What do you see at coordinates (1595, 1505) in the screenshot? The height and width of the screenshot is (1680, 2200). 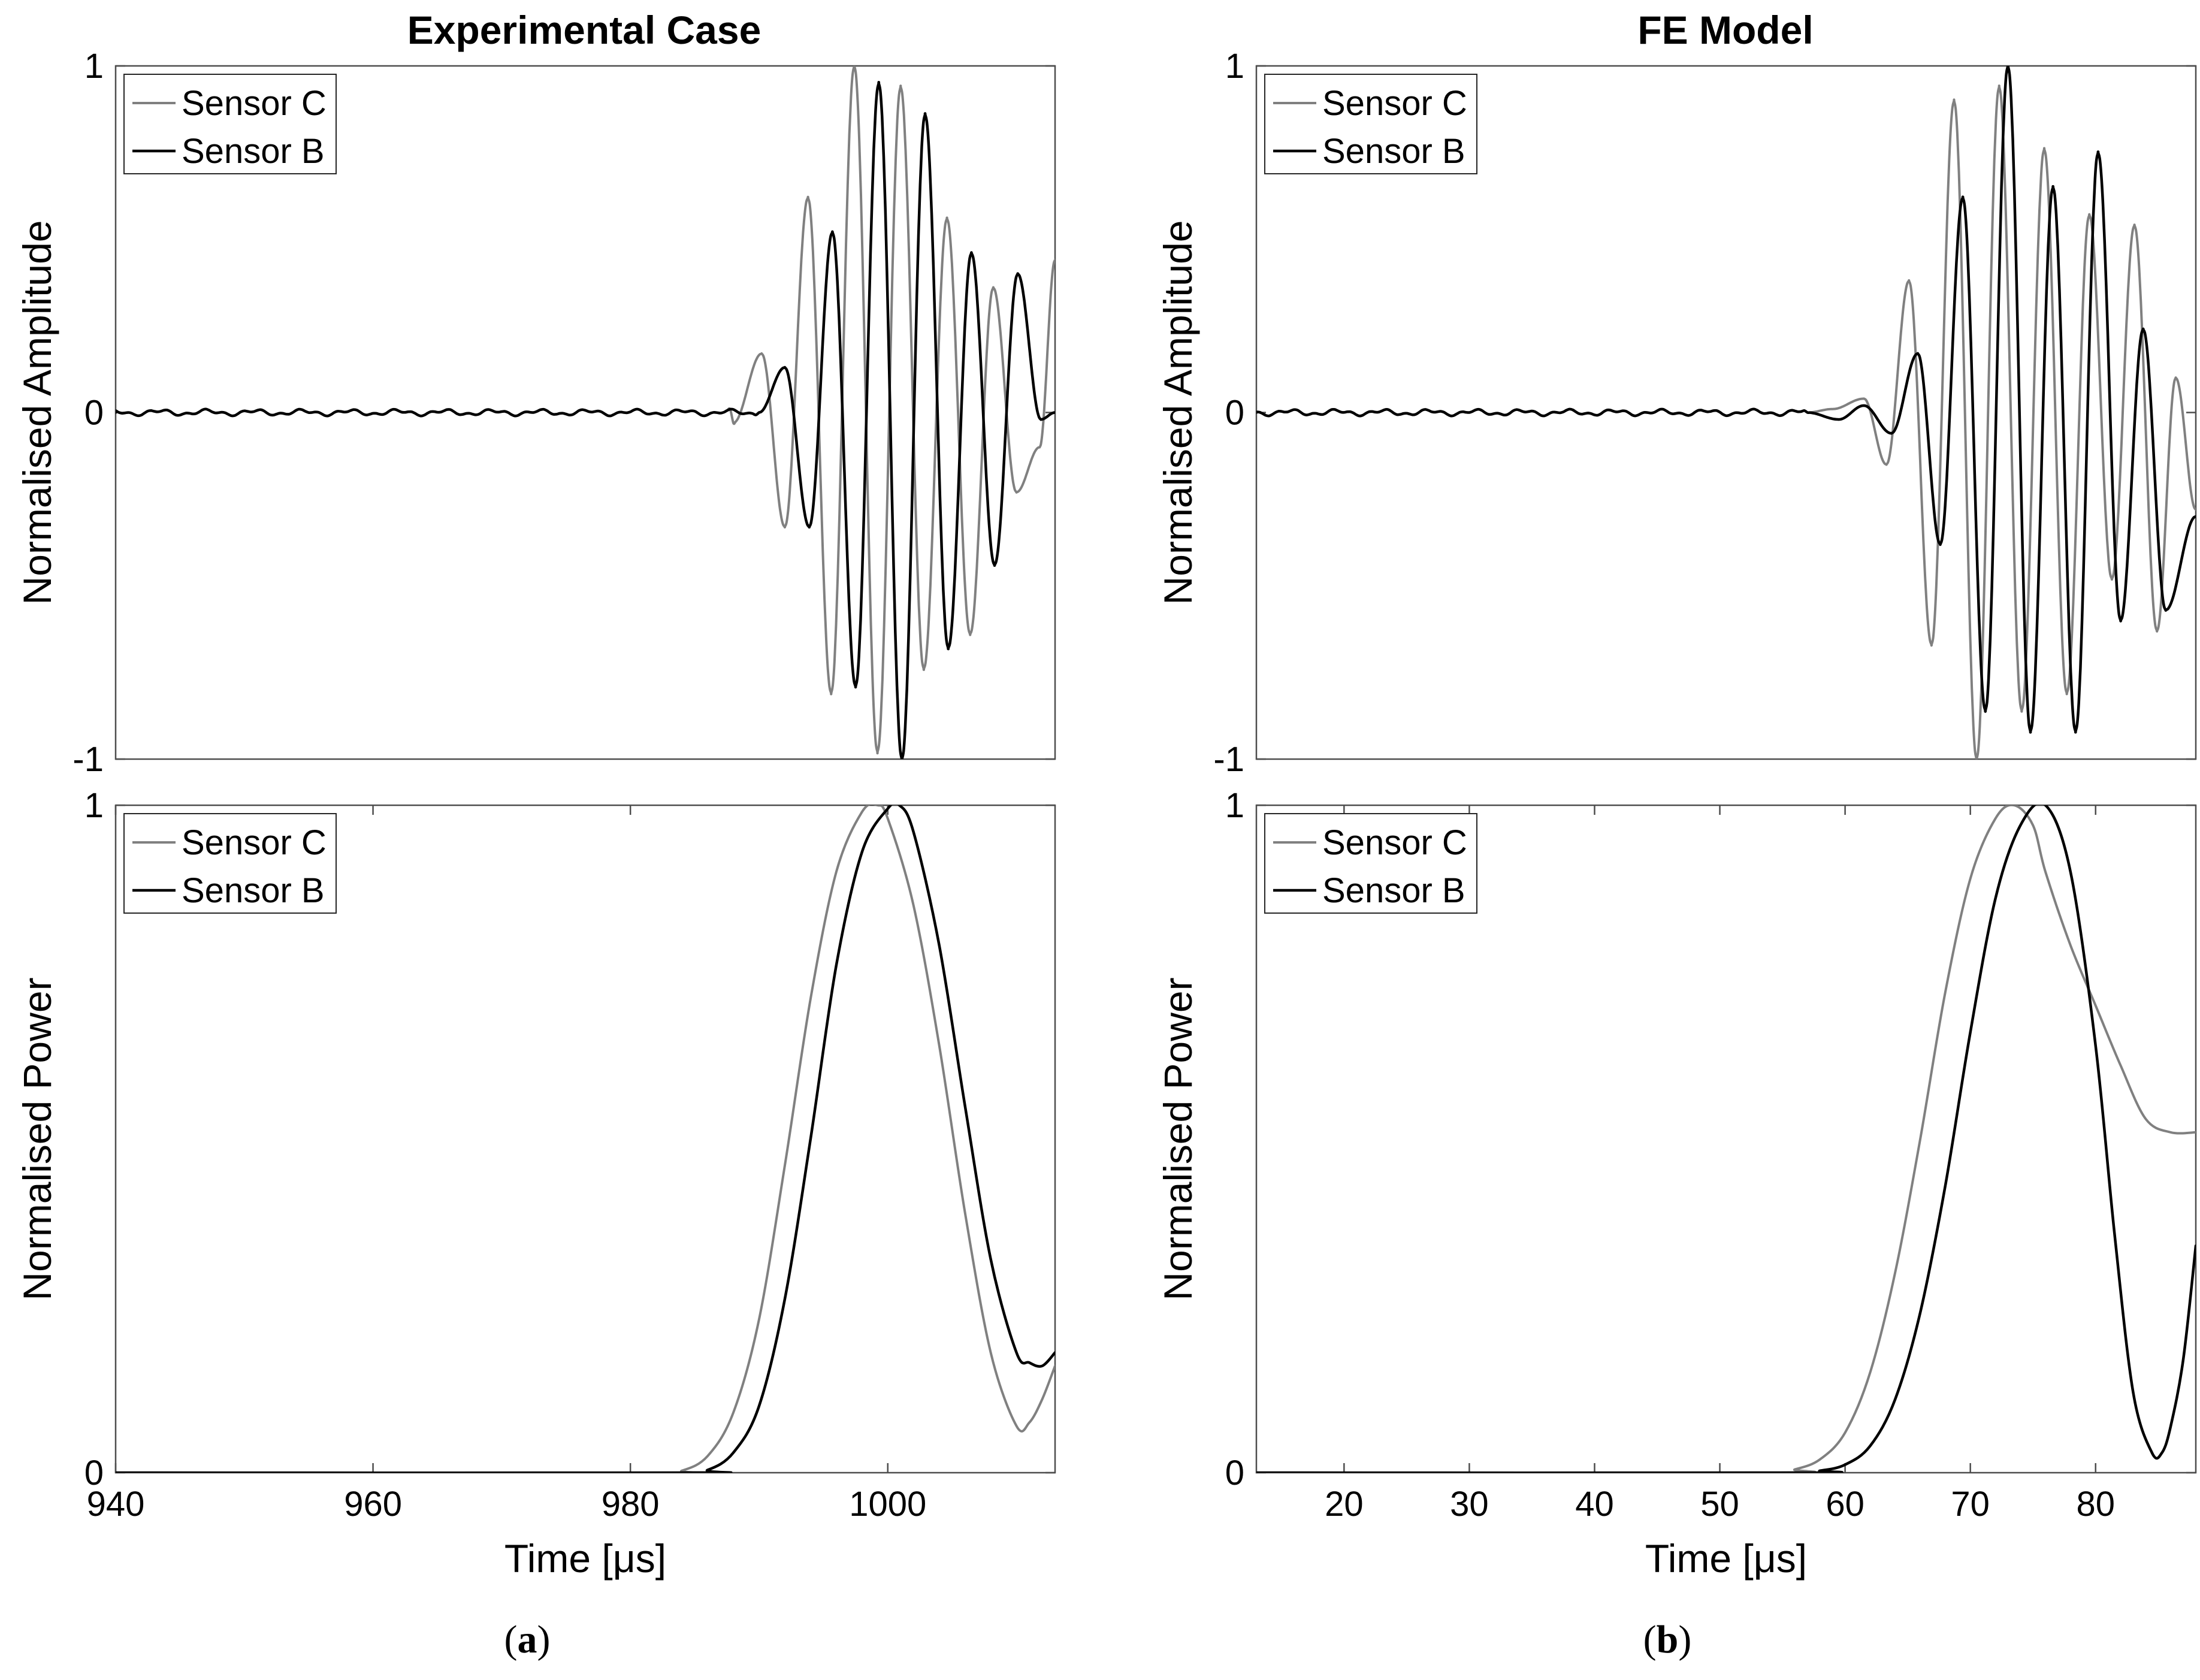 I see `x-tick-label: 40` at bounding box center [1595, 1505].